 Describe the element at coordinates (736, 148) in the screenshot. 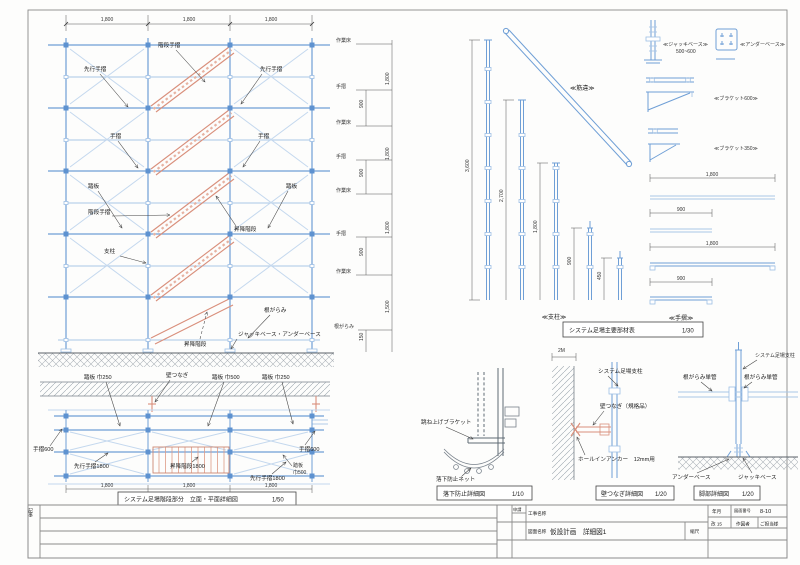

I see `bracket350-label: ≪ブラケット350≫` at that location.